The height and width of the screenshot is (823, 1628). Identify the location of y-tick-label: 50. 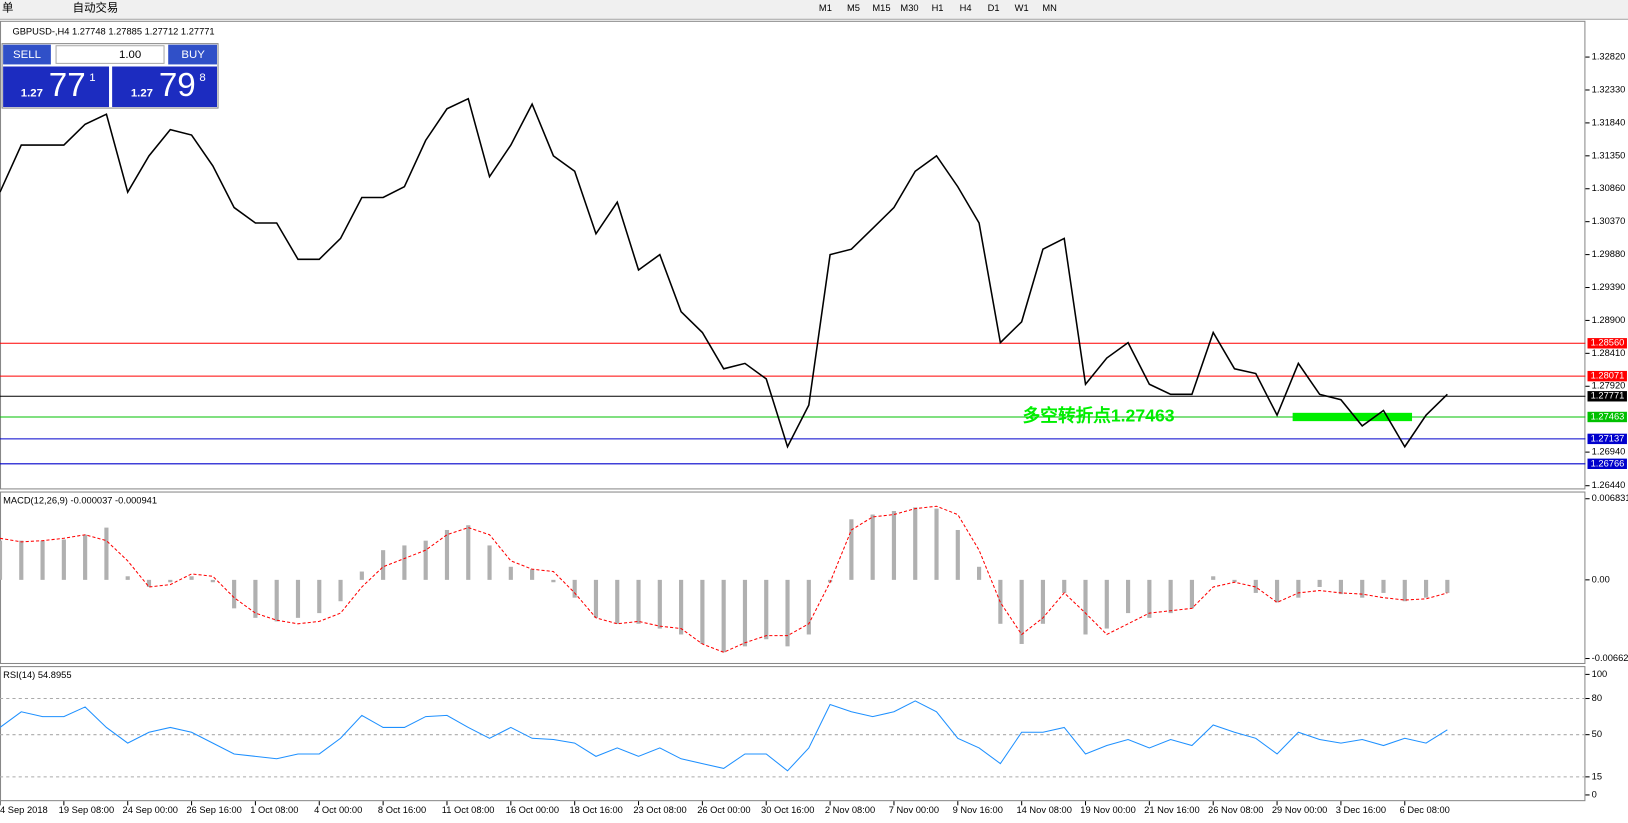
(1597, 734).